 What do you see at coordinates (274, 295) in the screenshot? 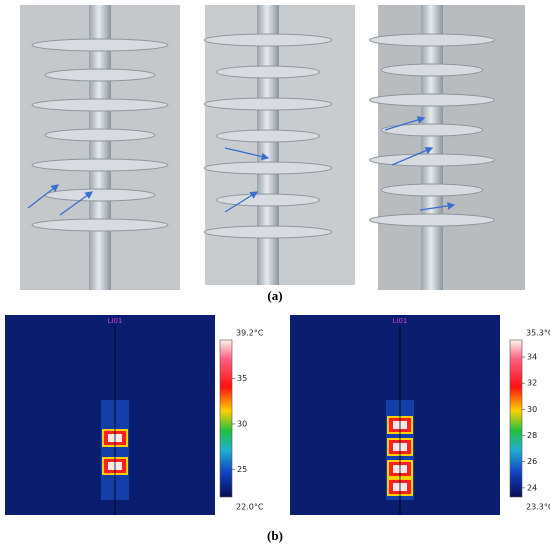
I see `panel-label: (a)` at bounding box center [274, 295].